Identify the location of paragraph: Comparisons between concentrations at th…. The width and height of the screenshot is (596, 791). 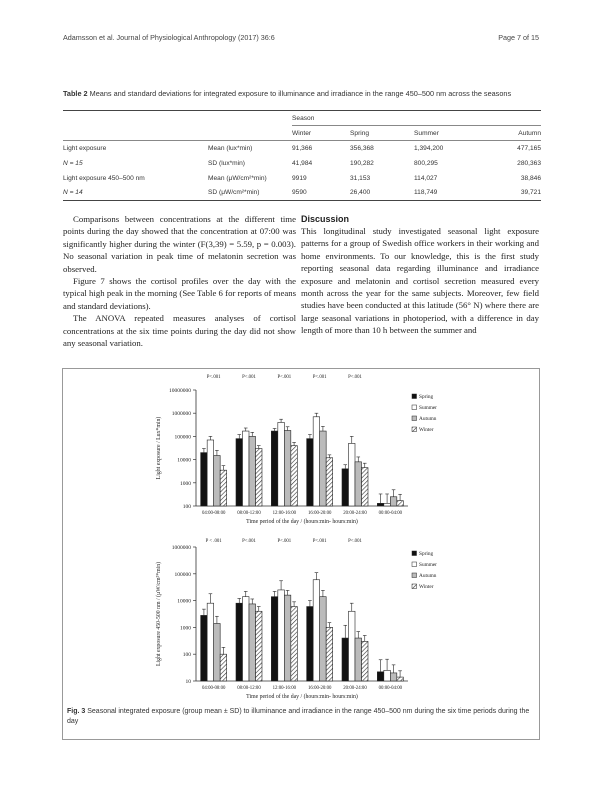
(179, 244).